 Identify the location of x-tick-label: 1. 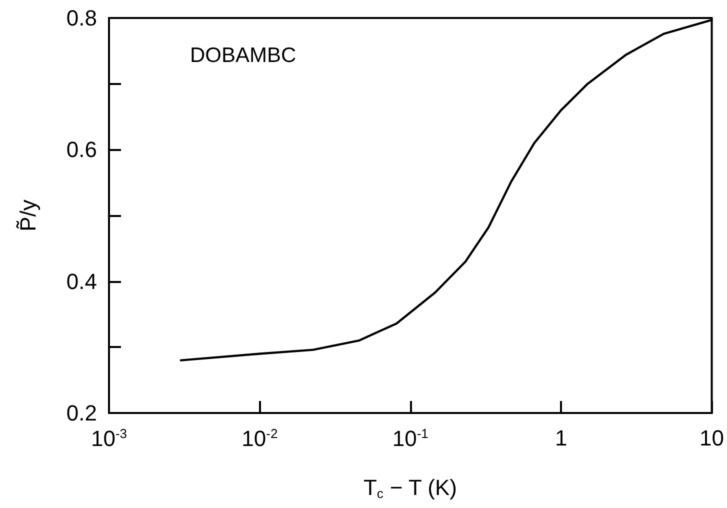
(561, 438).